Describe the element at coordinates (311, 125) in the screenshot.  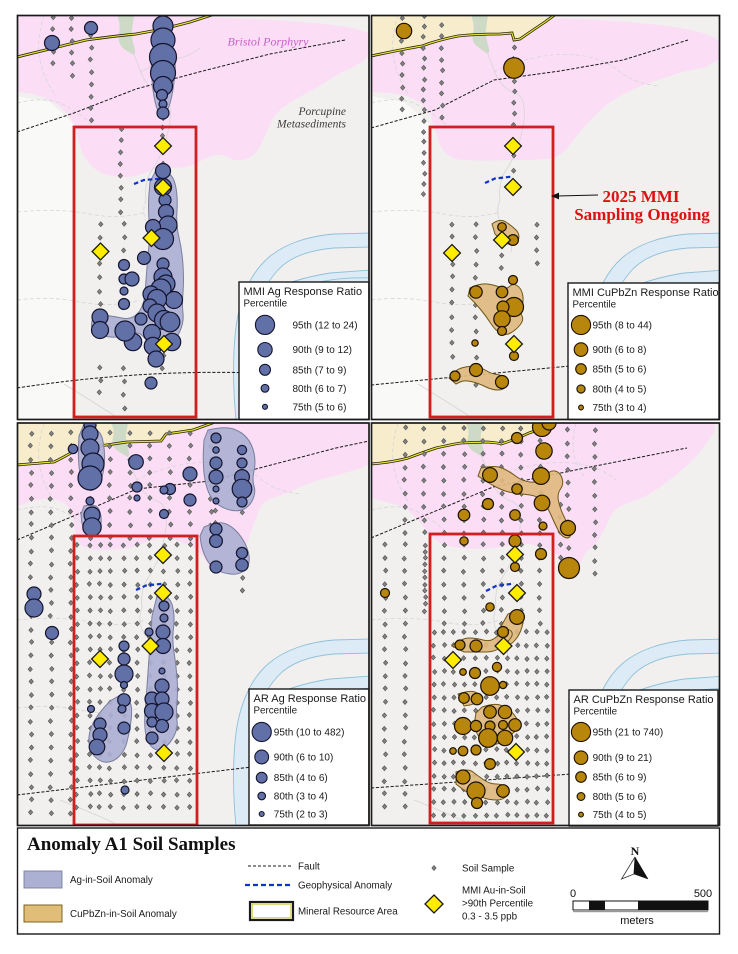
I see `svg-text: Metasediments` at that location.